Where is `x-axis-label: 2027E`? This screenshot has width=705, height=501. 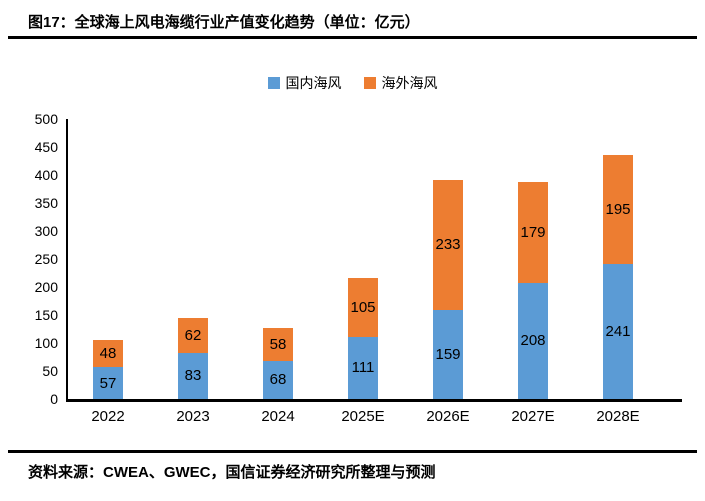
x-axis-label: 2027E is located at coordinates (533, 416).